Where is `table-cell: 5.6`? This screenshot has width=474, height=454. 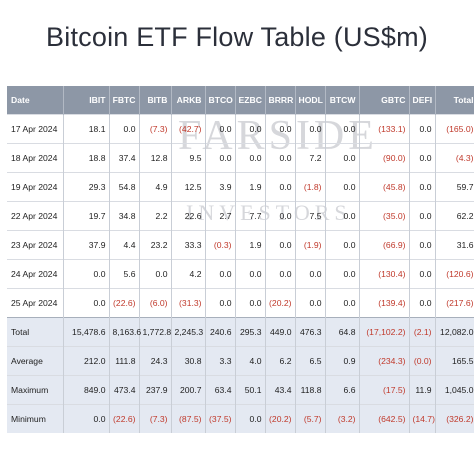 table-cell: 5.6 is located at coordinates (124, 274).